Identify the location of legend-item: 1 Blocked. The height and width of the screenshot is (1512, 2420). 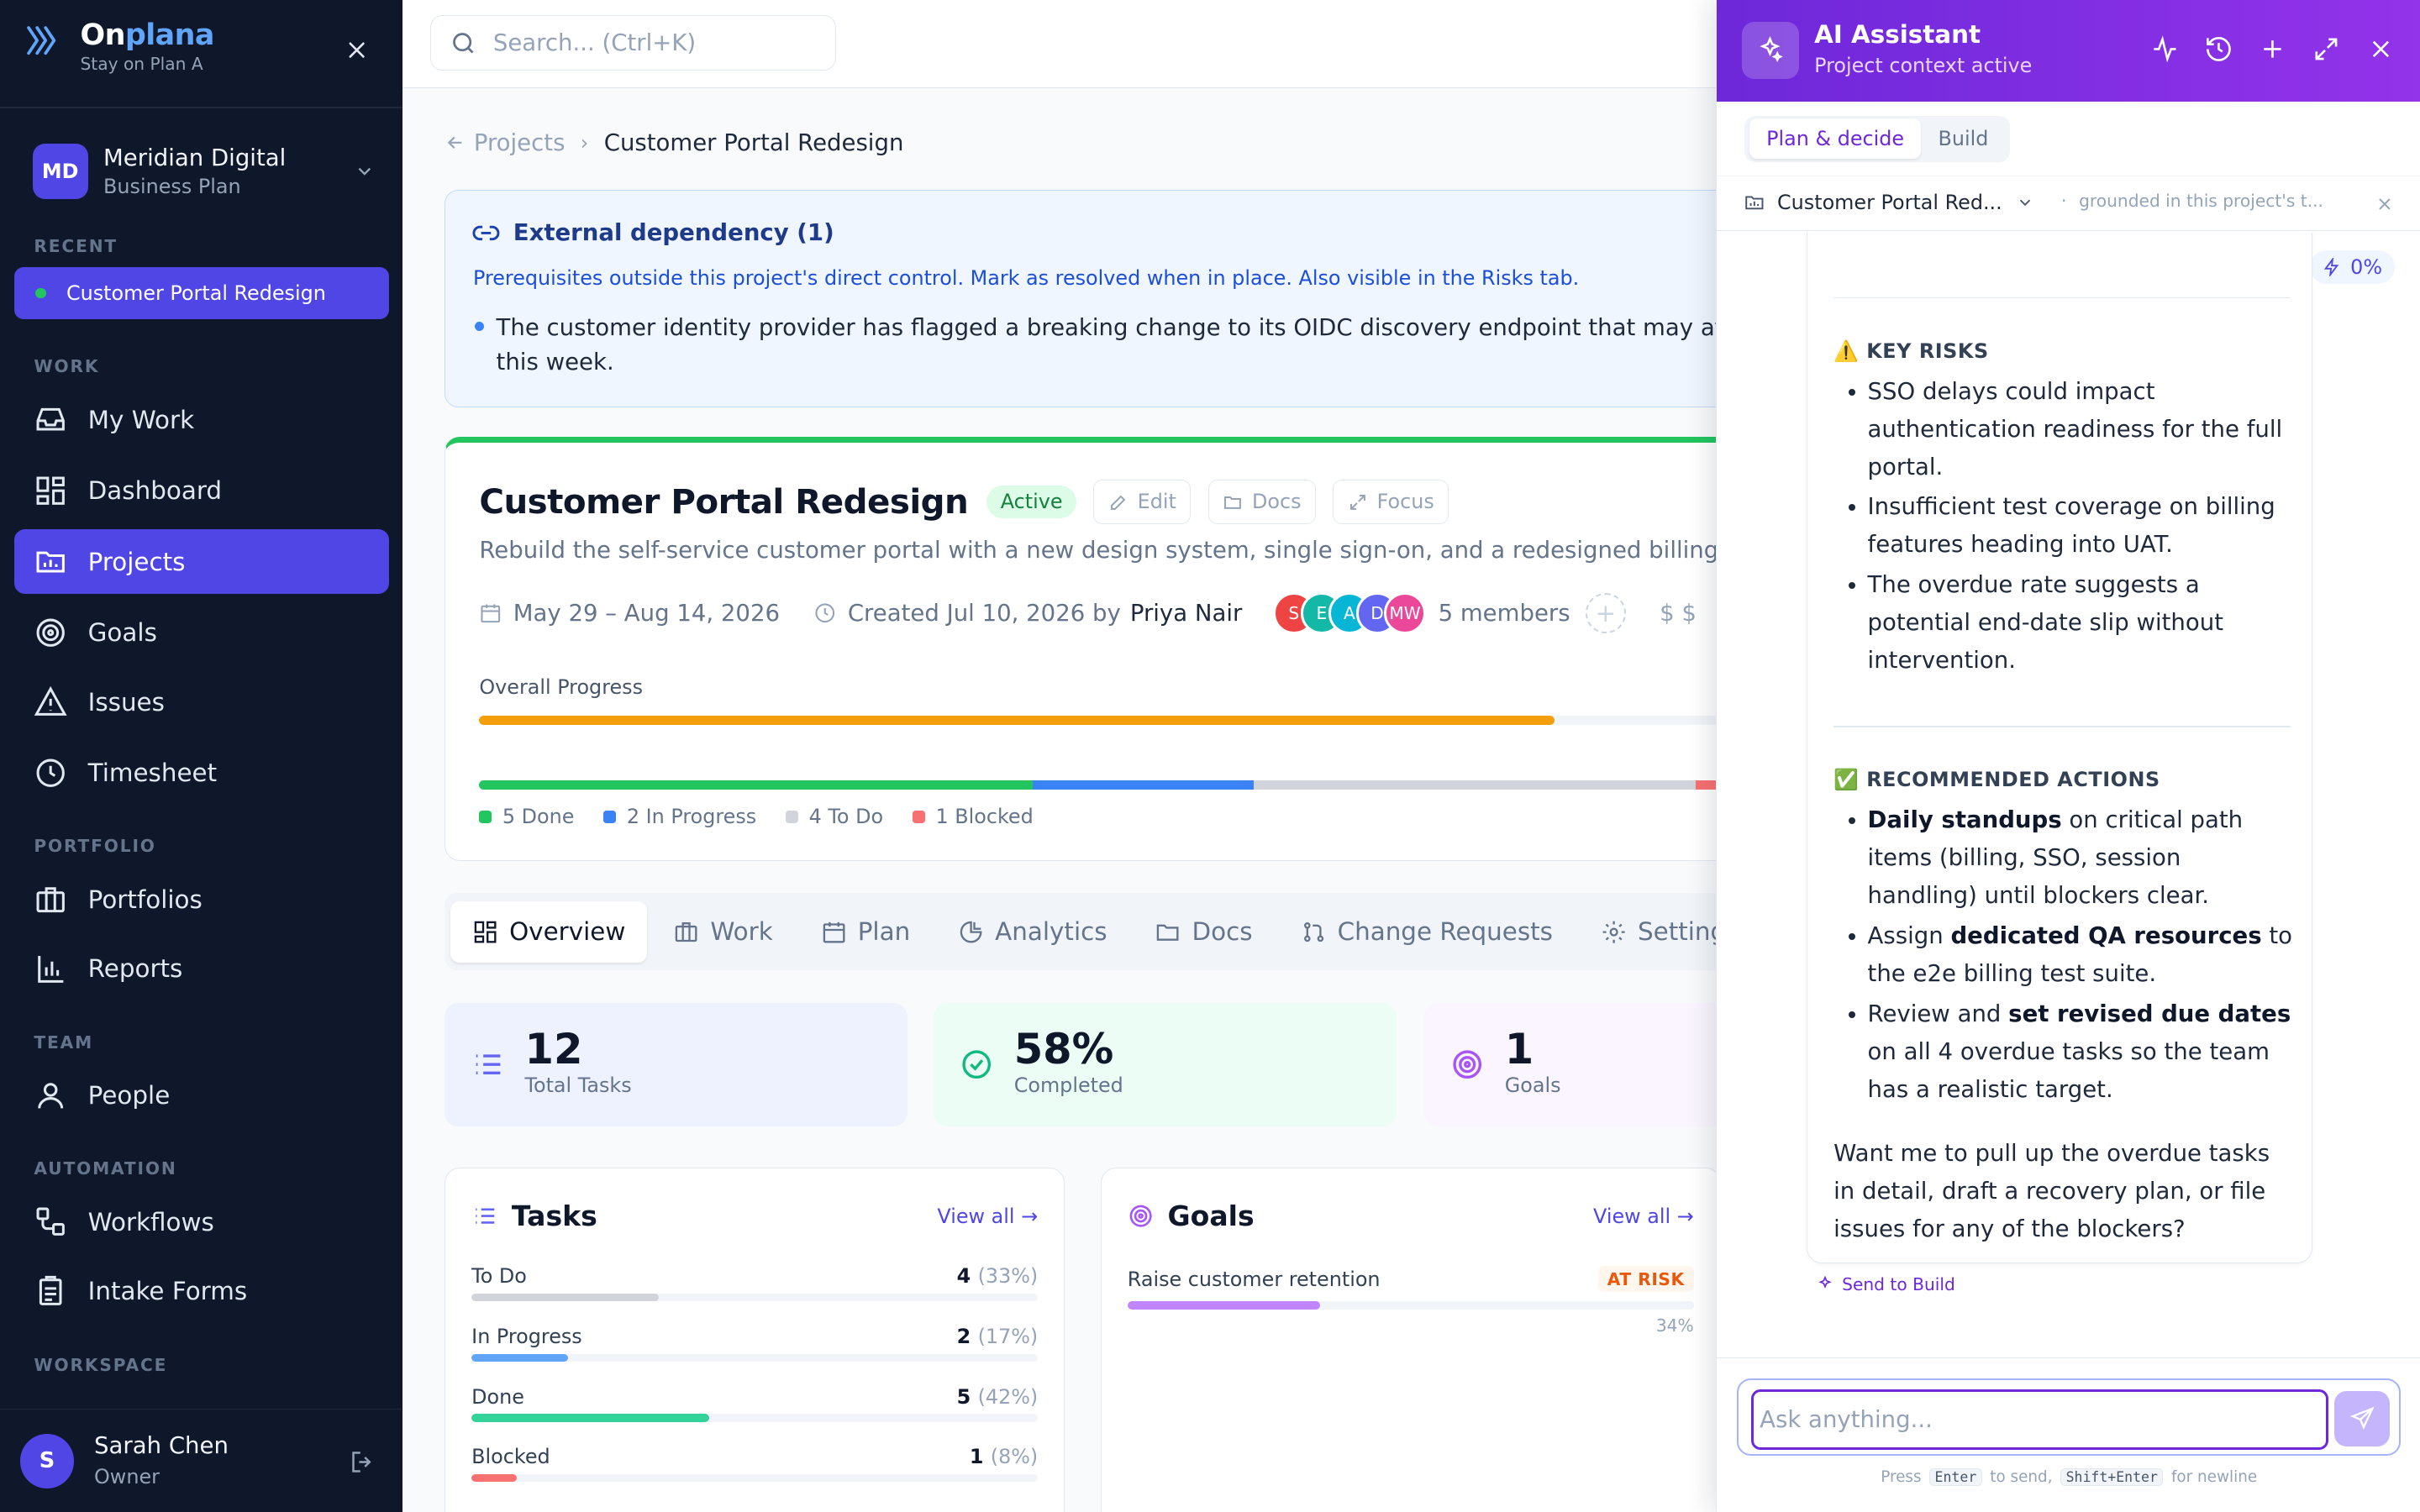
(973, 817).